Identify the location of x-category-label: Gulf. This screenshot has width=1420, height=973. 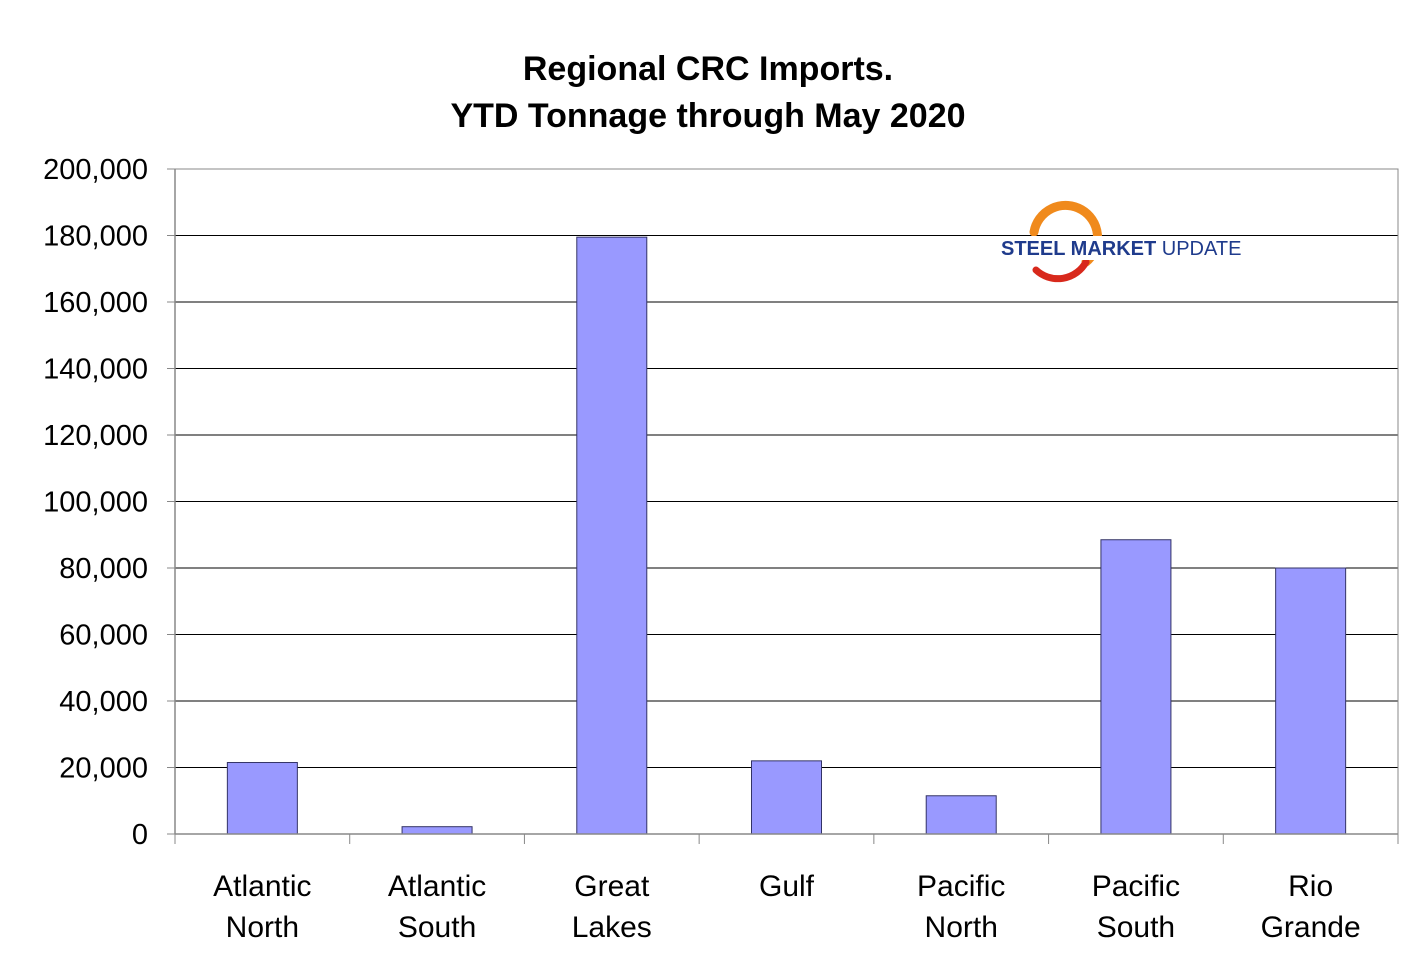
(787, 886).